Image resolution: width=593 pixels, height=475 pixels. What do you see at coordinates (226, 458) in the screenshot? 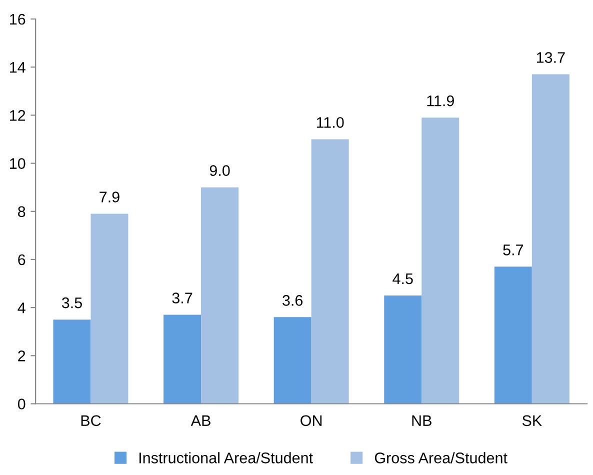
I see `legend-label: Instructional Area/Student` at bounding box center [226, 458].